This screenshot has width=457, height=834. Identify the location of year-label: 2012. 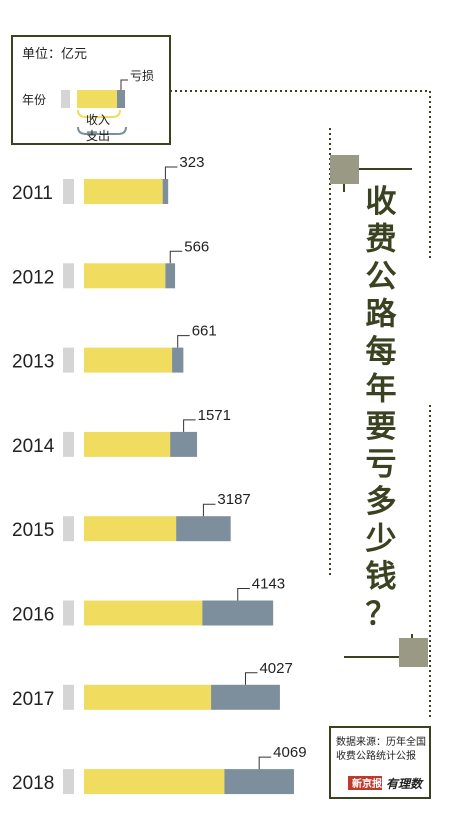
(33, 277).